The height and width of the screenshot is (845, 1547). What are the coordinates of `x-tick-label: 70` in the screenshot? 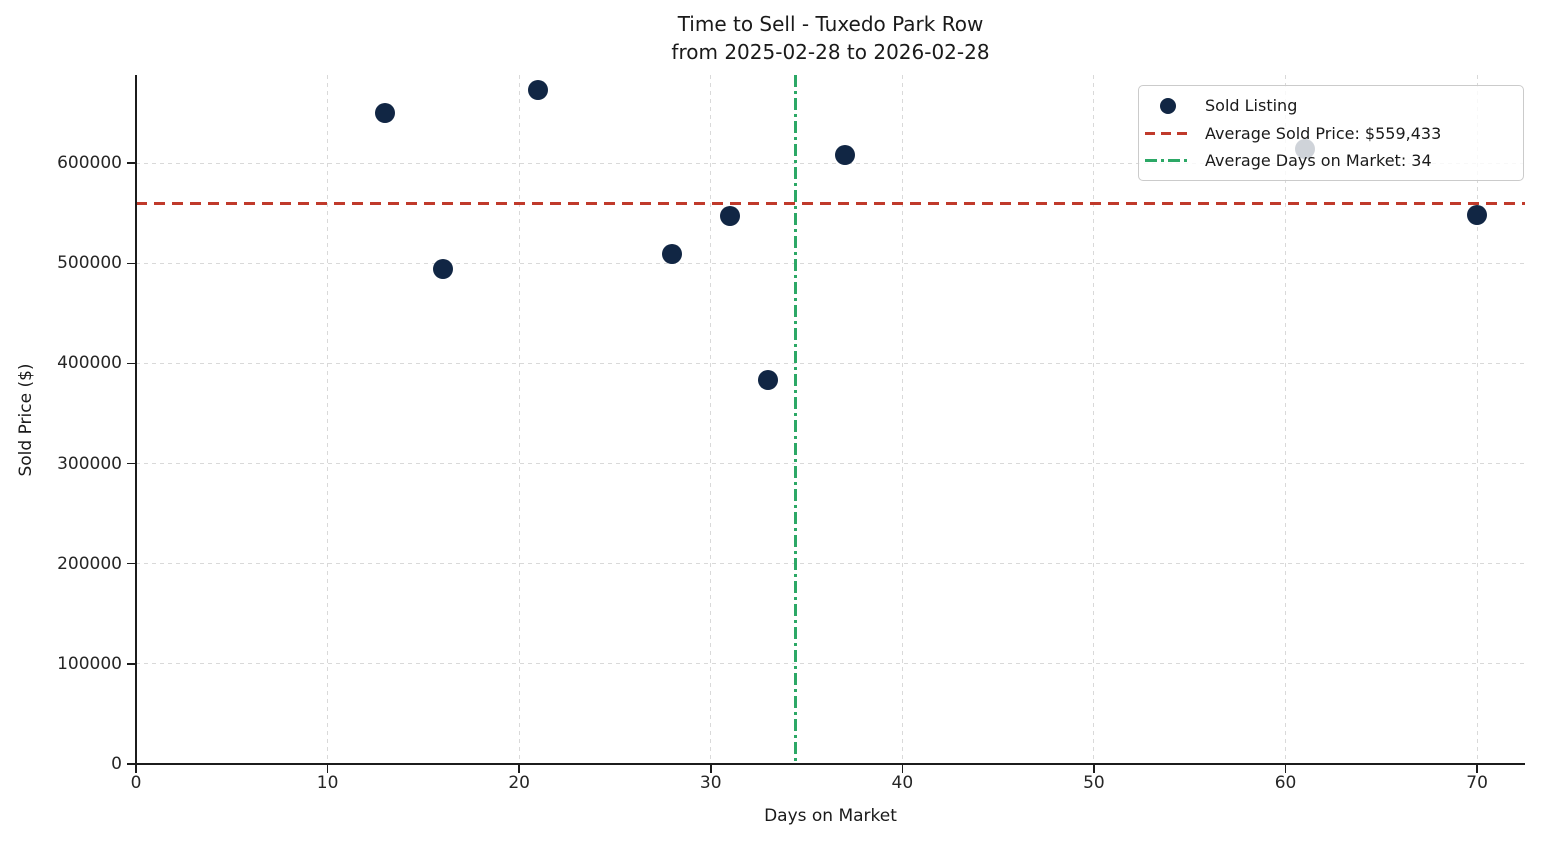 It's located at (1477, 783).